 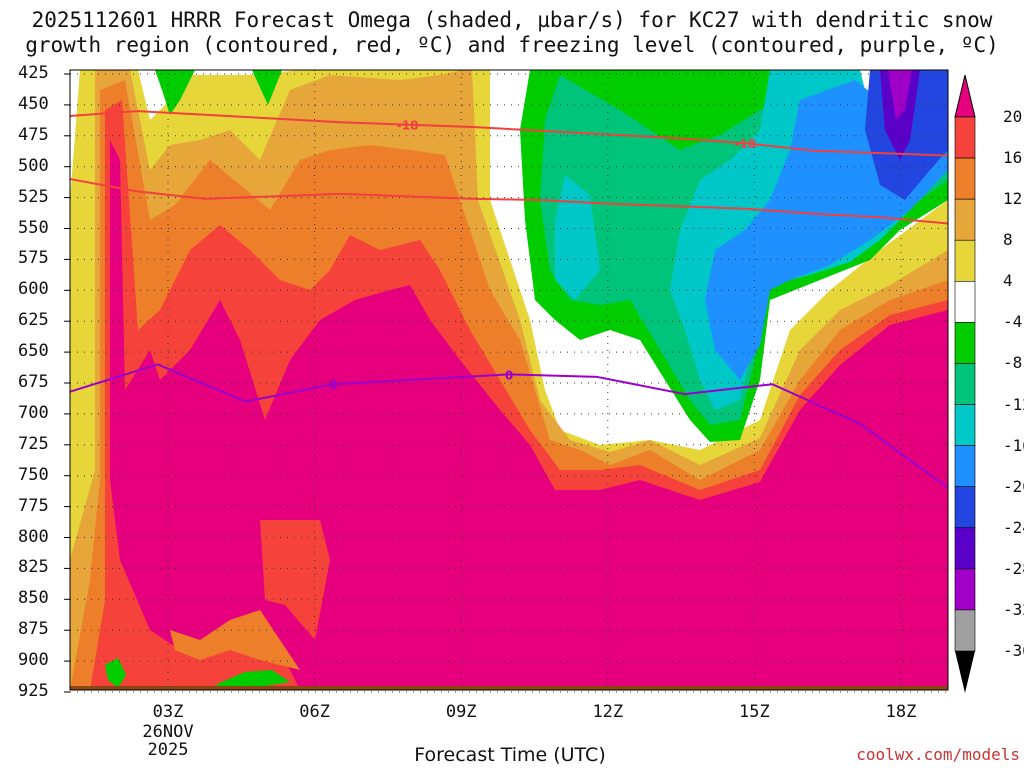 I want to click on date-label-day: 26NOV, so click(x=168, y=732).